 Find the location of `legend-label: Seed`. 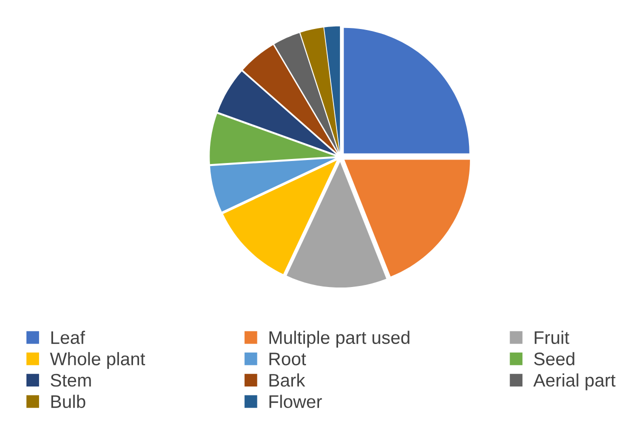

legend-label: Seed is located at coordinates (554, 359).